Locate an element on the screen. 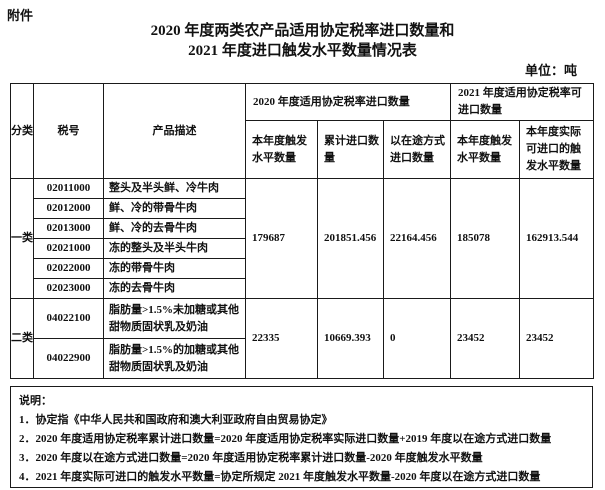  table-row: 02021000 冻的整头及半头牛肉 is located at coordinates (302, 248).